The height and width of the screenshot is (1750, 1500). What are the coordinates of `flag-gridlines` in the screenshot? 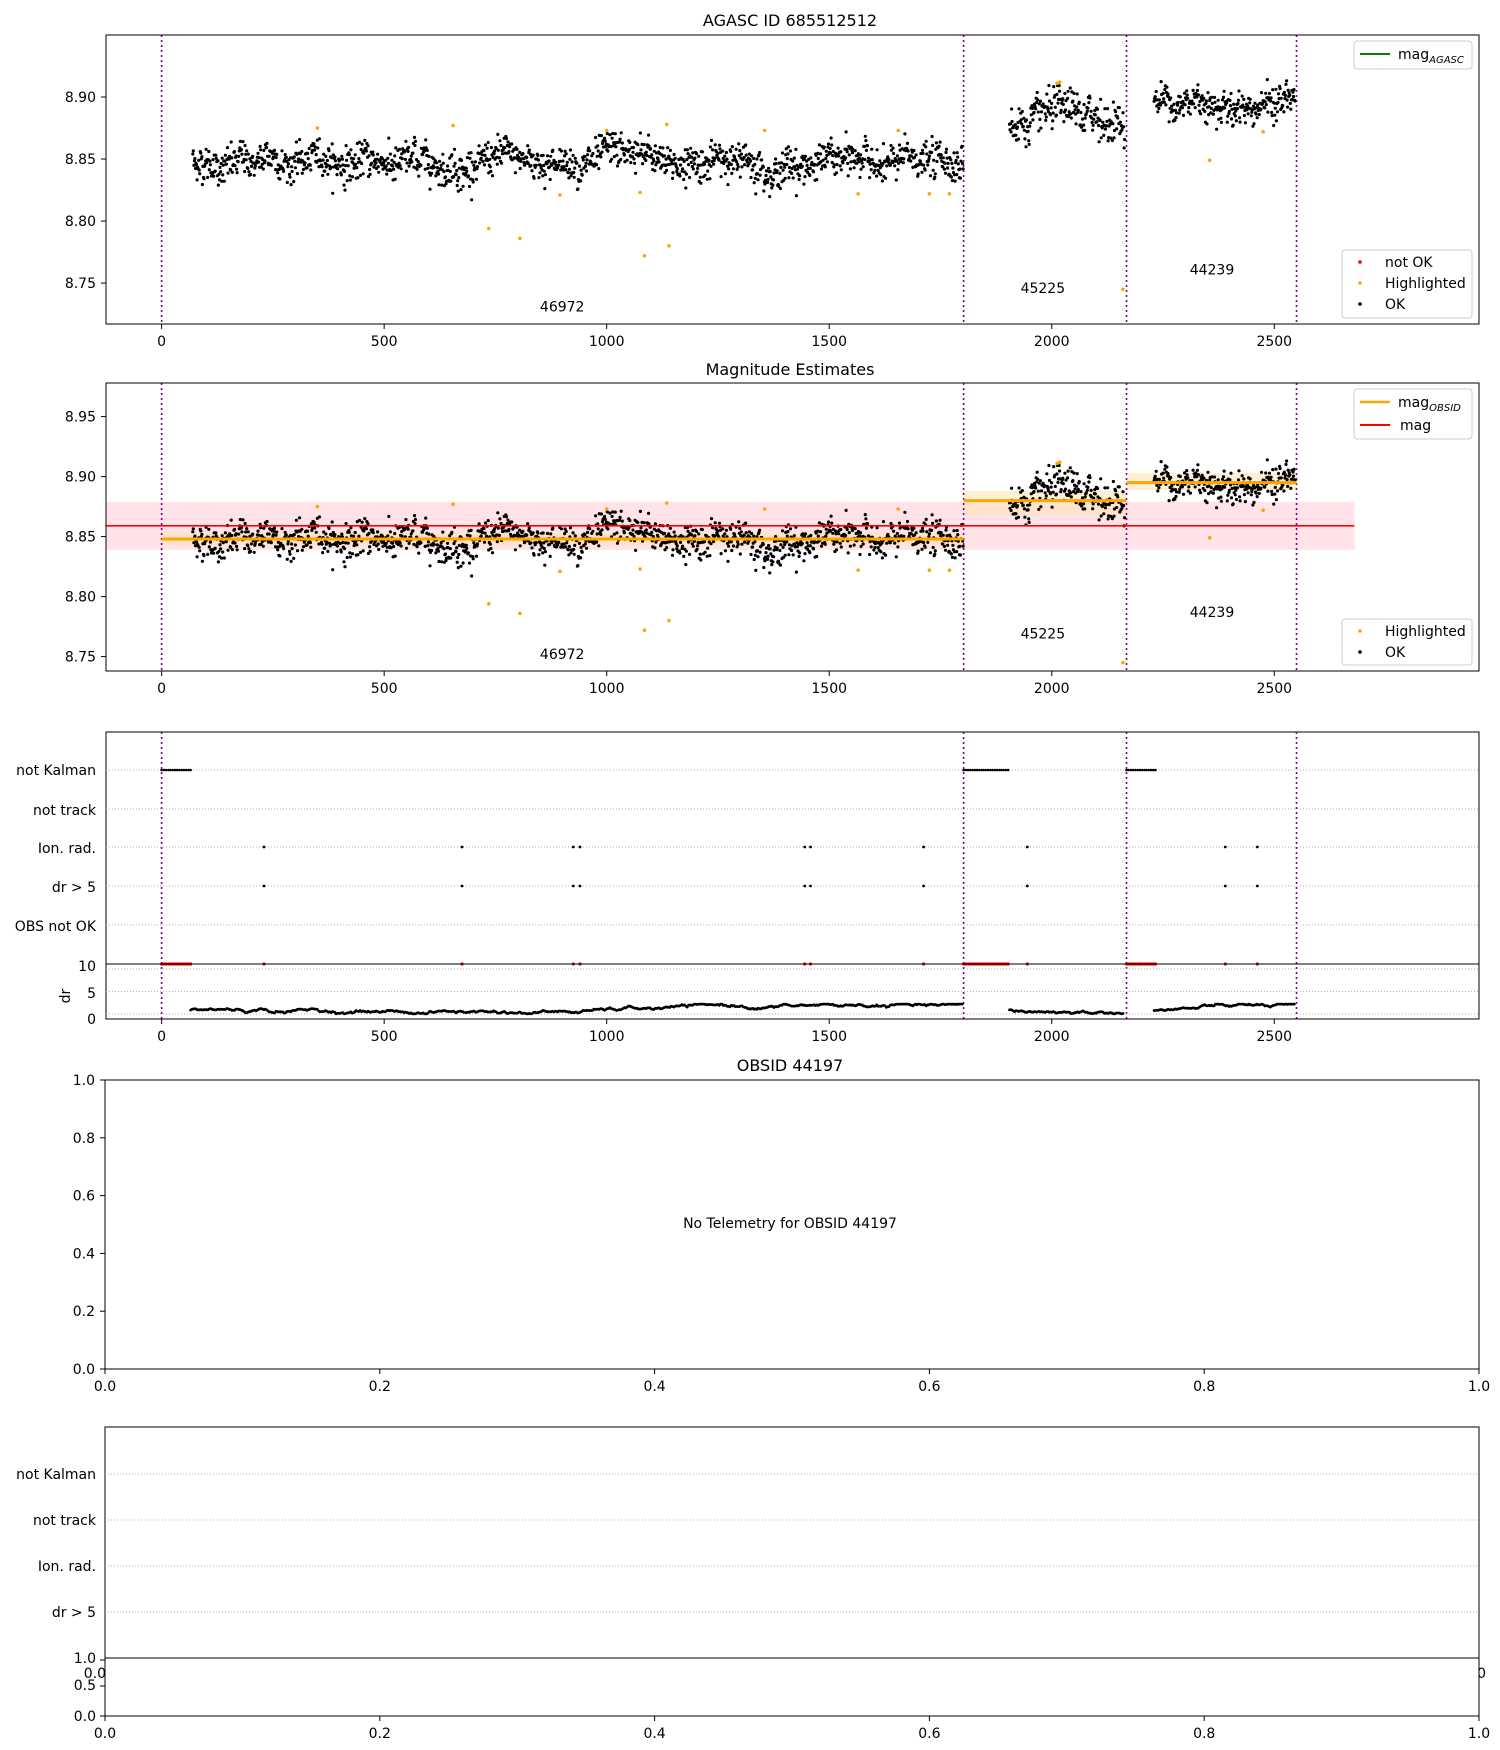 It's located at (792, 1543).